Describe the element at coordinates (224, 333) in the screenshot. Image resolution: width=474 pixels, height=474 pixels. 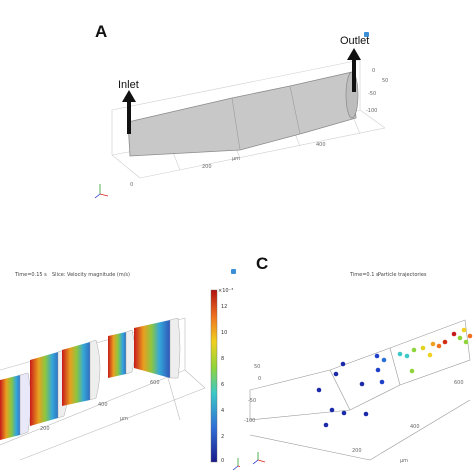
I see `colorbar-tick: 10` at that location.